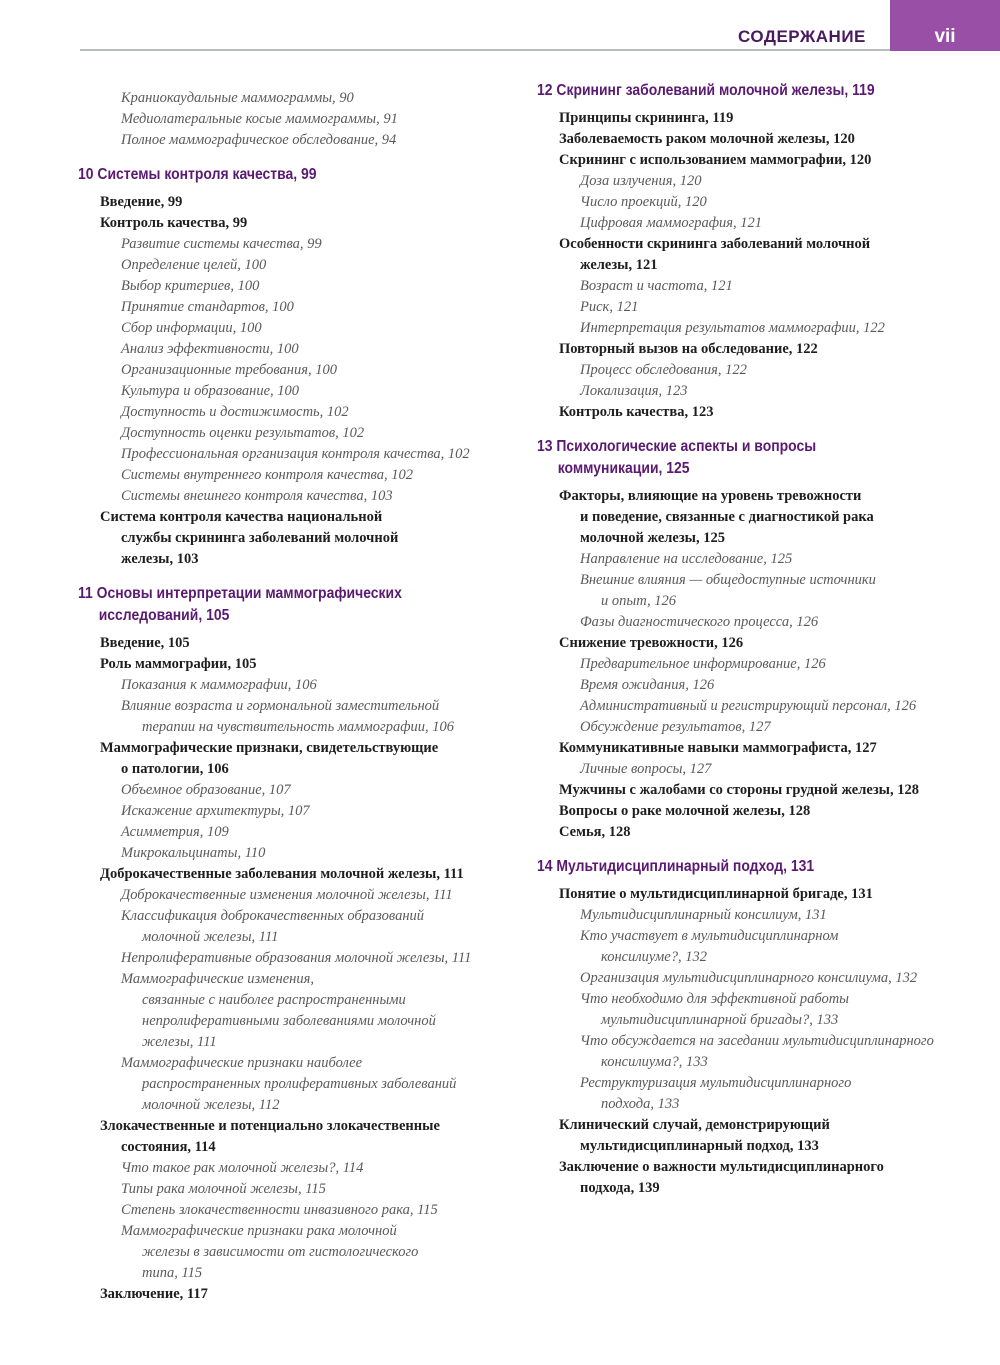 The width and height of the screenshot is (1000, 1365). Describe the element at coordinates (654, 1062) in the screenshot. I see `entry-line: консилиума?, 133` at that location.